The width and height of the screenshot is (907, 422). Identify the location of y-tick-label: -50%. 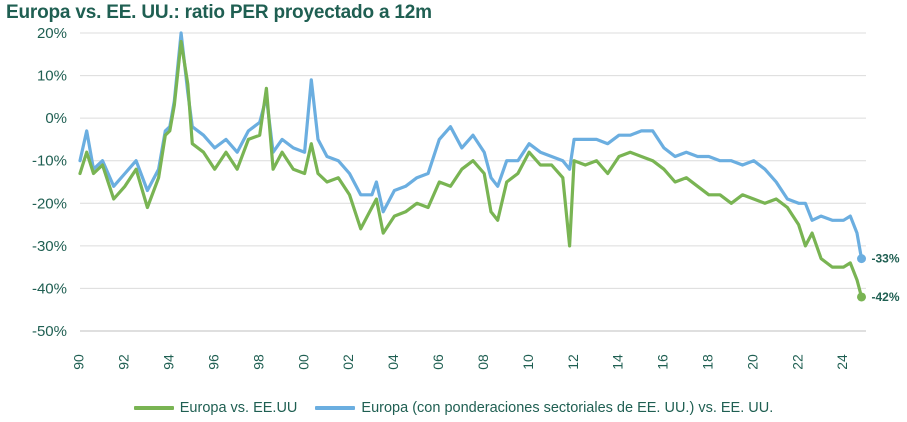
(49, 331).